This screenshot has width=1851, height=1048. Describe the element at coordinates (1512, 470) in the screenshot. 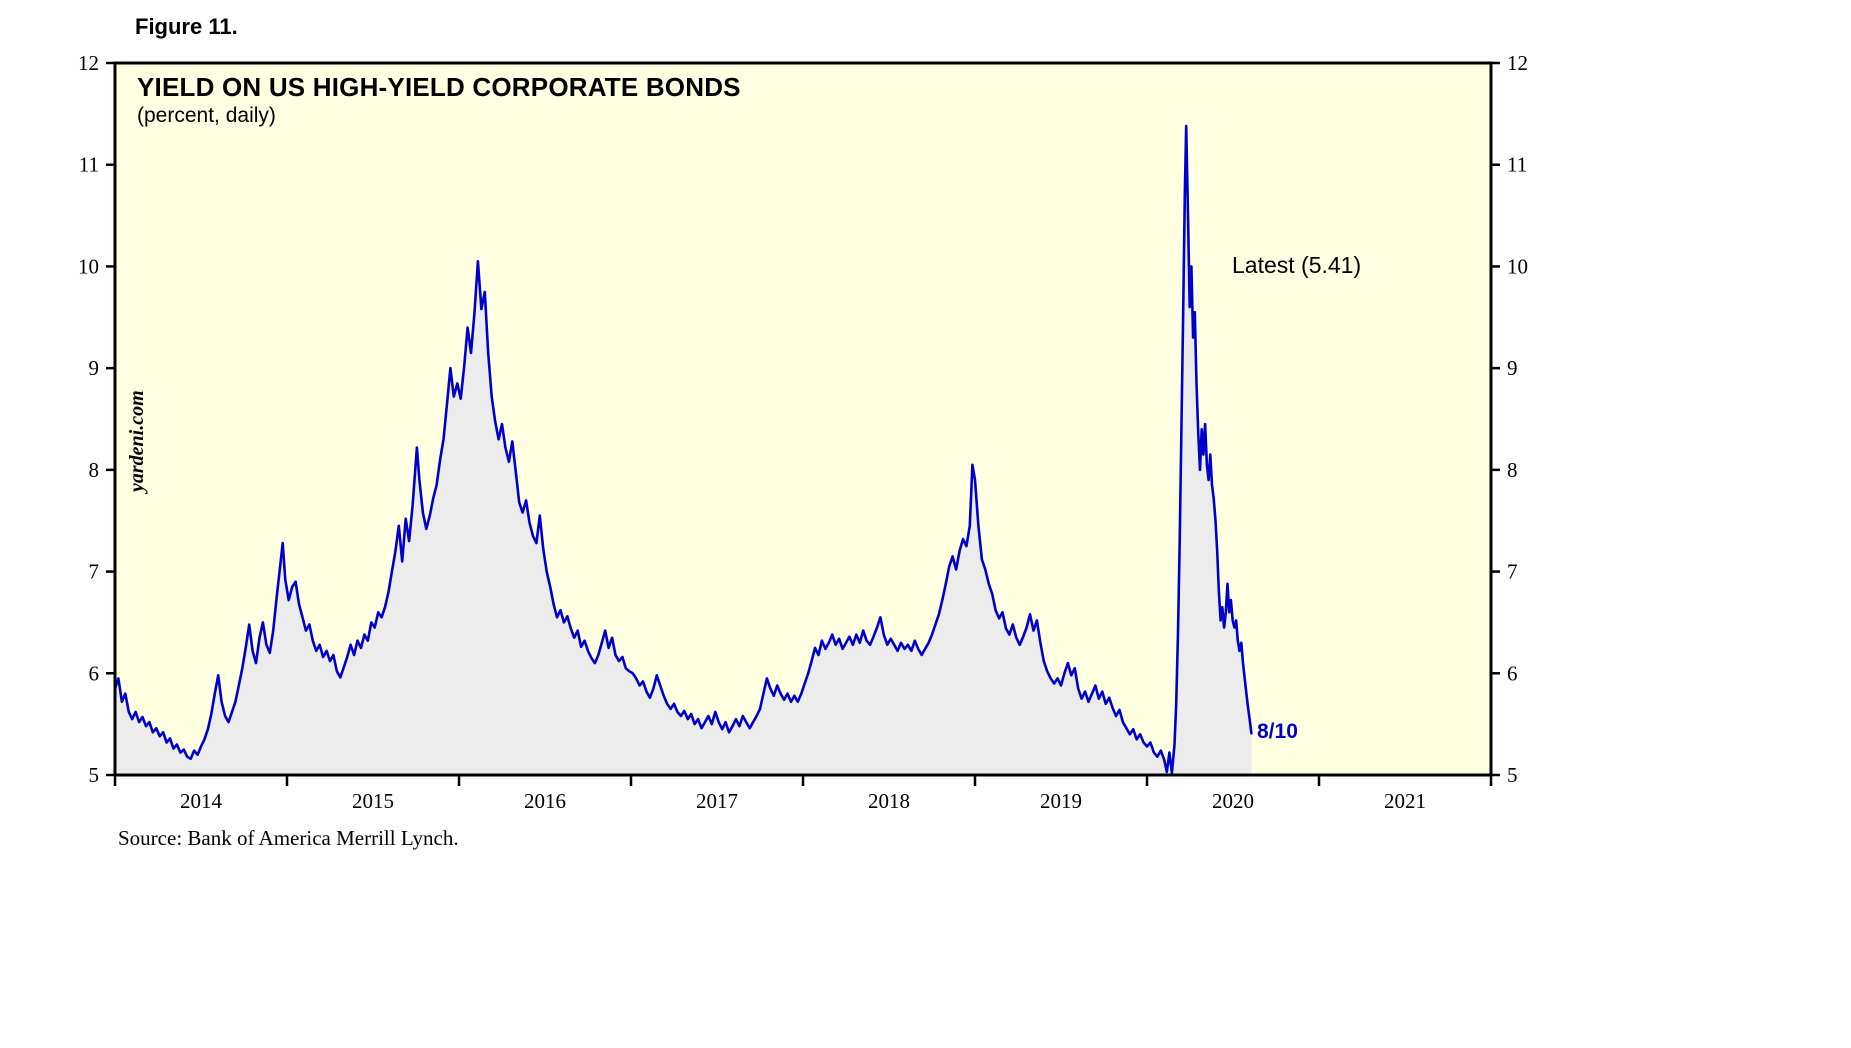

I see `y-axis-tick-label-right: 8` at that location.